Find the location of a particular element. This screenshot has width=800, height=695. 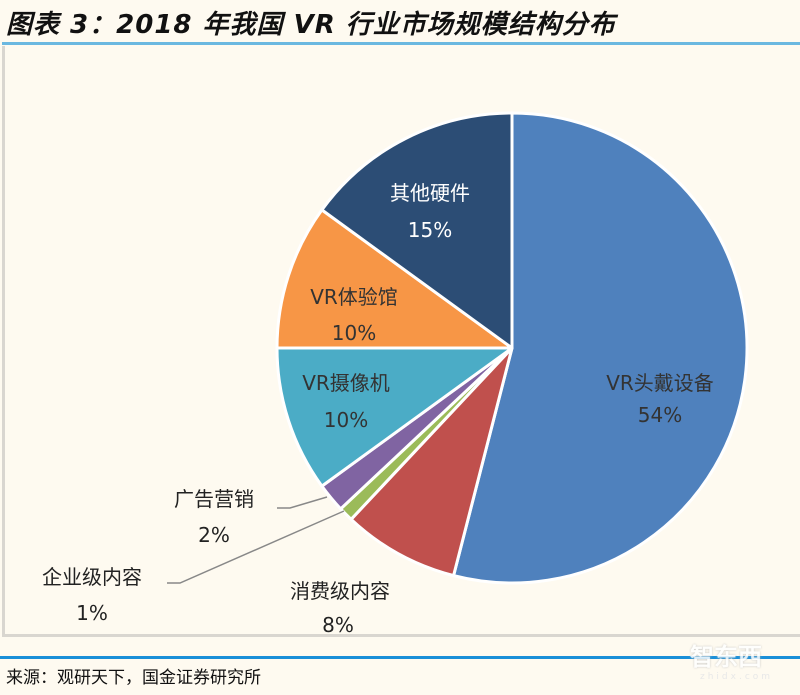

label-consumer-content: 消费级内容 is located at coordinates (340, 591).